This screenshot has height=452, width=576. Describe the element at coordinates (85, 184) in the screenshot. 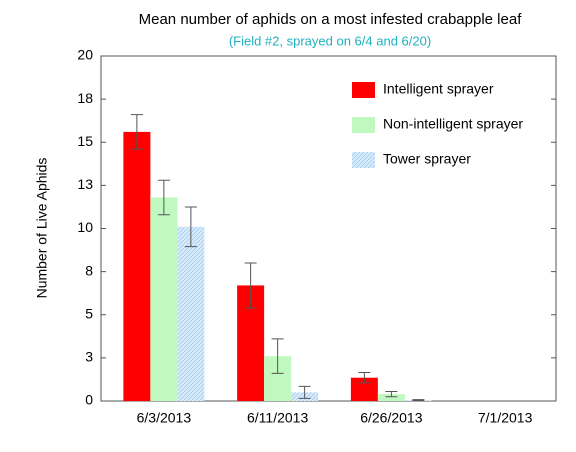

I see `y-tick-label: 13` at that location.